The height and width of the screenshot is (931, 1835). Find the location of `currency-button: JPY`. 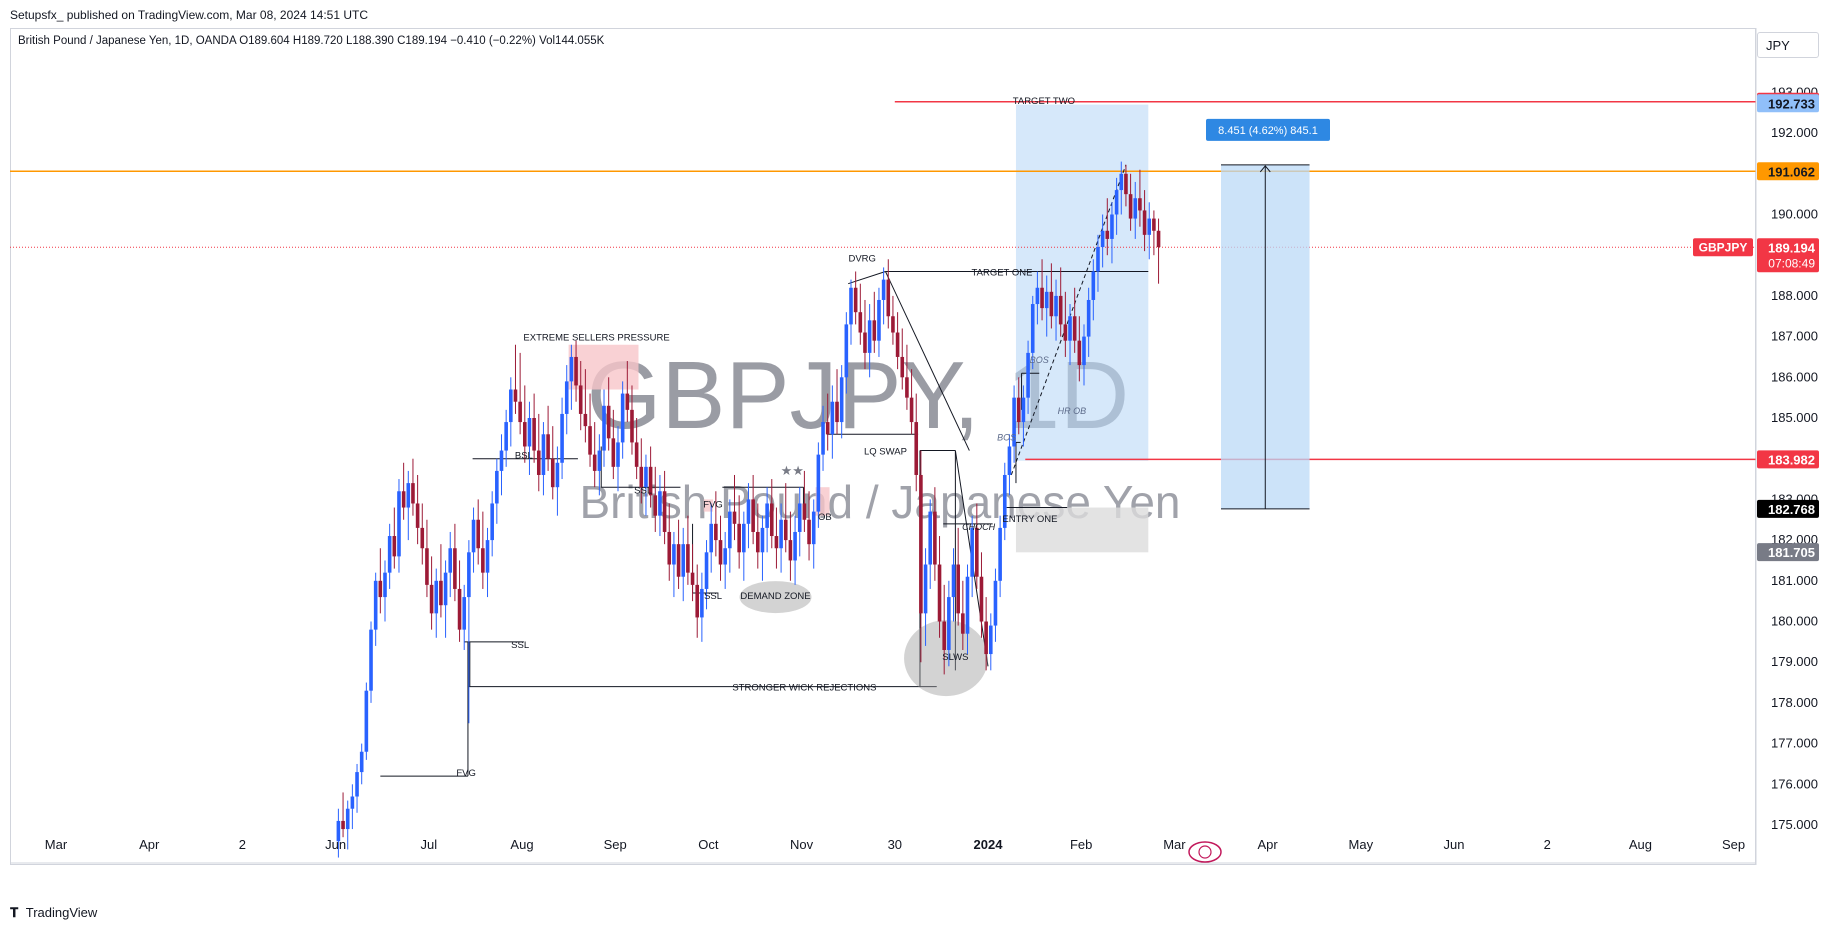

currency-button: JPY is located at coordinates (1788, 45).